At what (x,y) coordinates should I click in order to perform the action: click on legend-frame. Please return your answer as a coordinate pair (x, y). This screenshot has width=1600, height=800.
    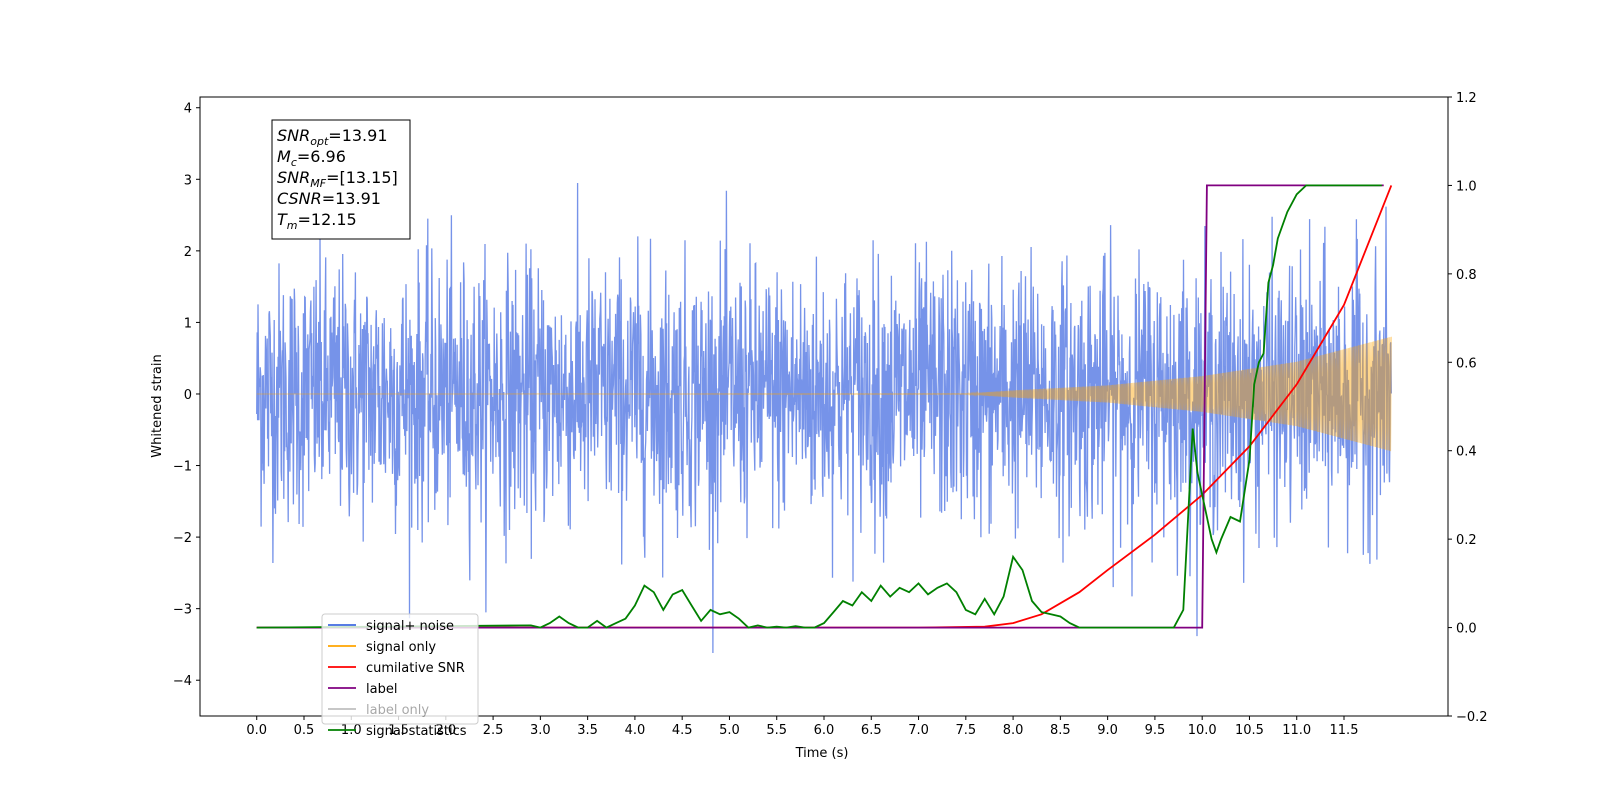
    Looking at the image, I should click on (400, 669).